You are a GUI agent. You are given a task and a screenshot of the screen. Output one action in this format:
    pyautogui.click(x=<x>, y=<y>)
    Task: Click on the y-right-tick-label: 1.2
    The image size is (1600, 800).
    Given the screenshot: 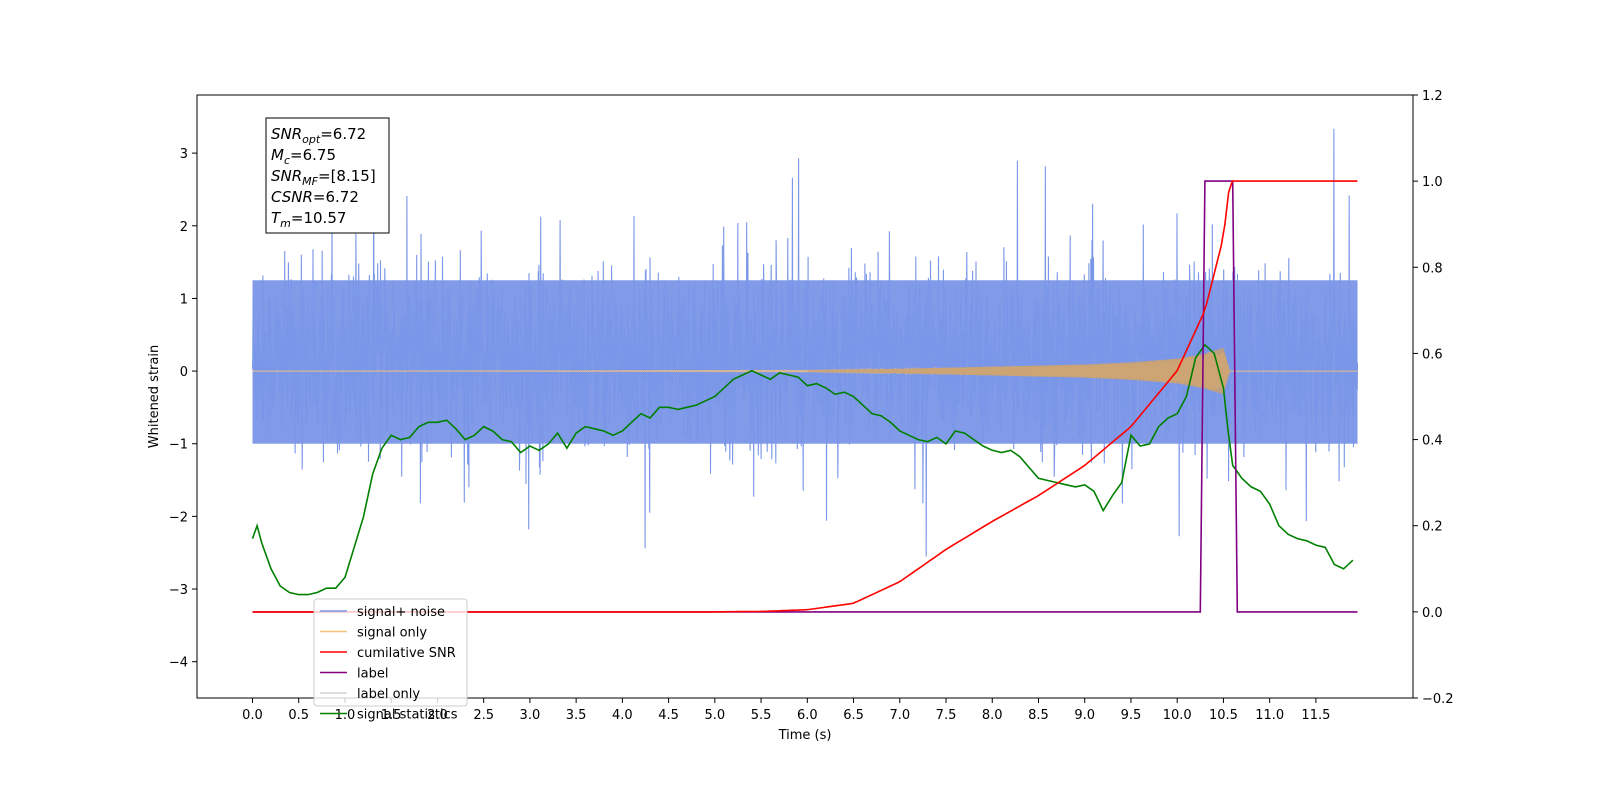 What is the action you would take?
    pyautogui.click(x=1432, y=96)
    